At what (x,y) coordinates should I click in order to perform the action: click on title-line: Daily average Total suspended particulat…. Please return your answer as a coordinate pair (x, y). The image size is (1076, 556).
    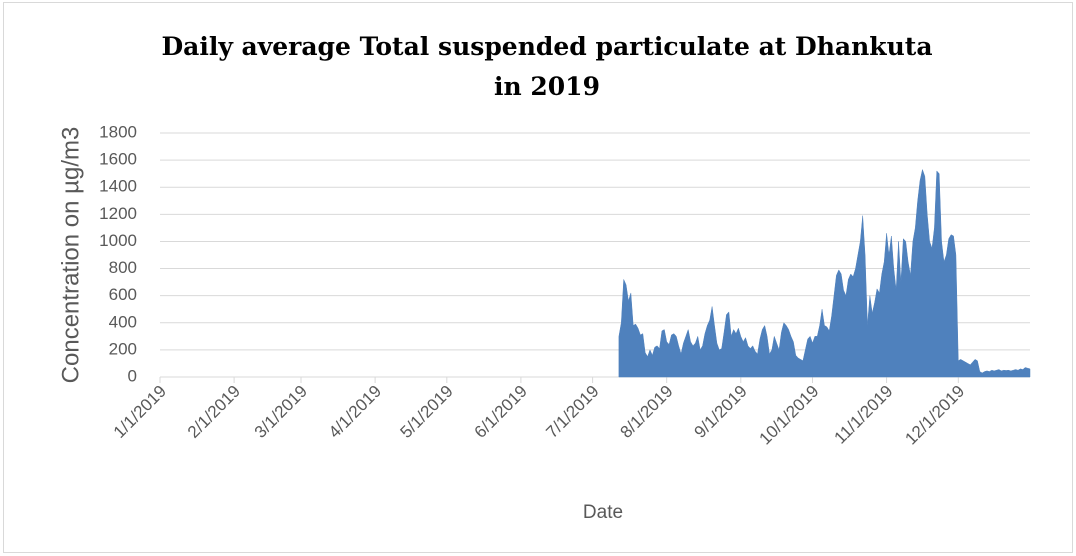
    Looking at the image, I should click on (546, 46).